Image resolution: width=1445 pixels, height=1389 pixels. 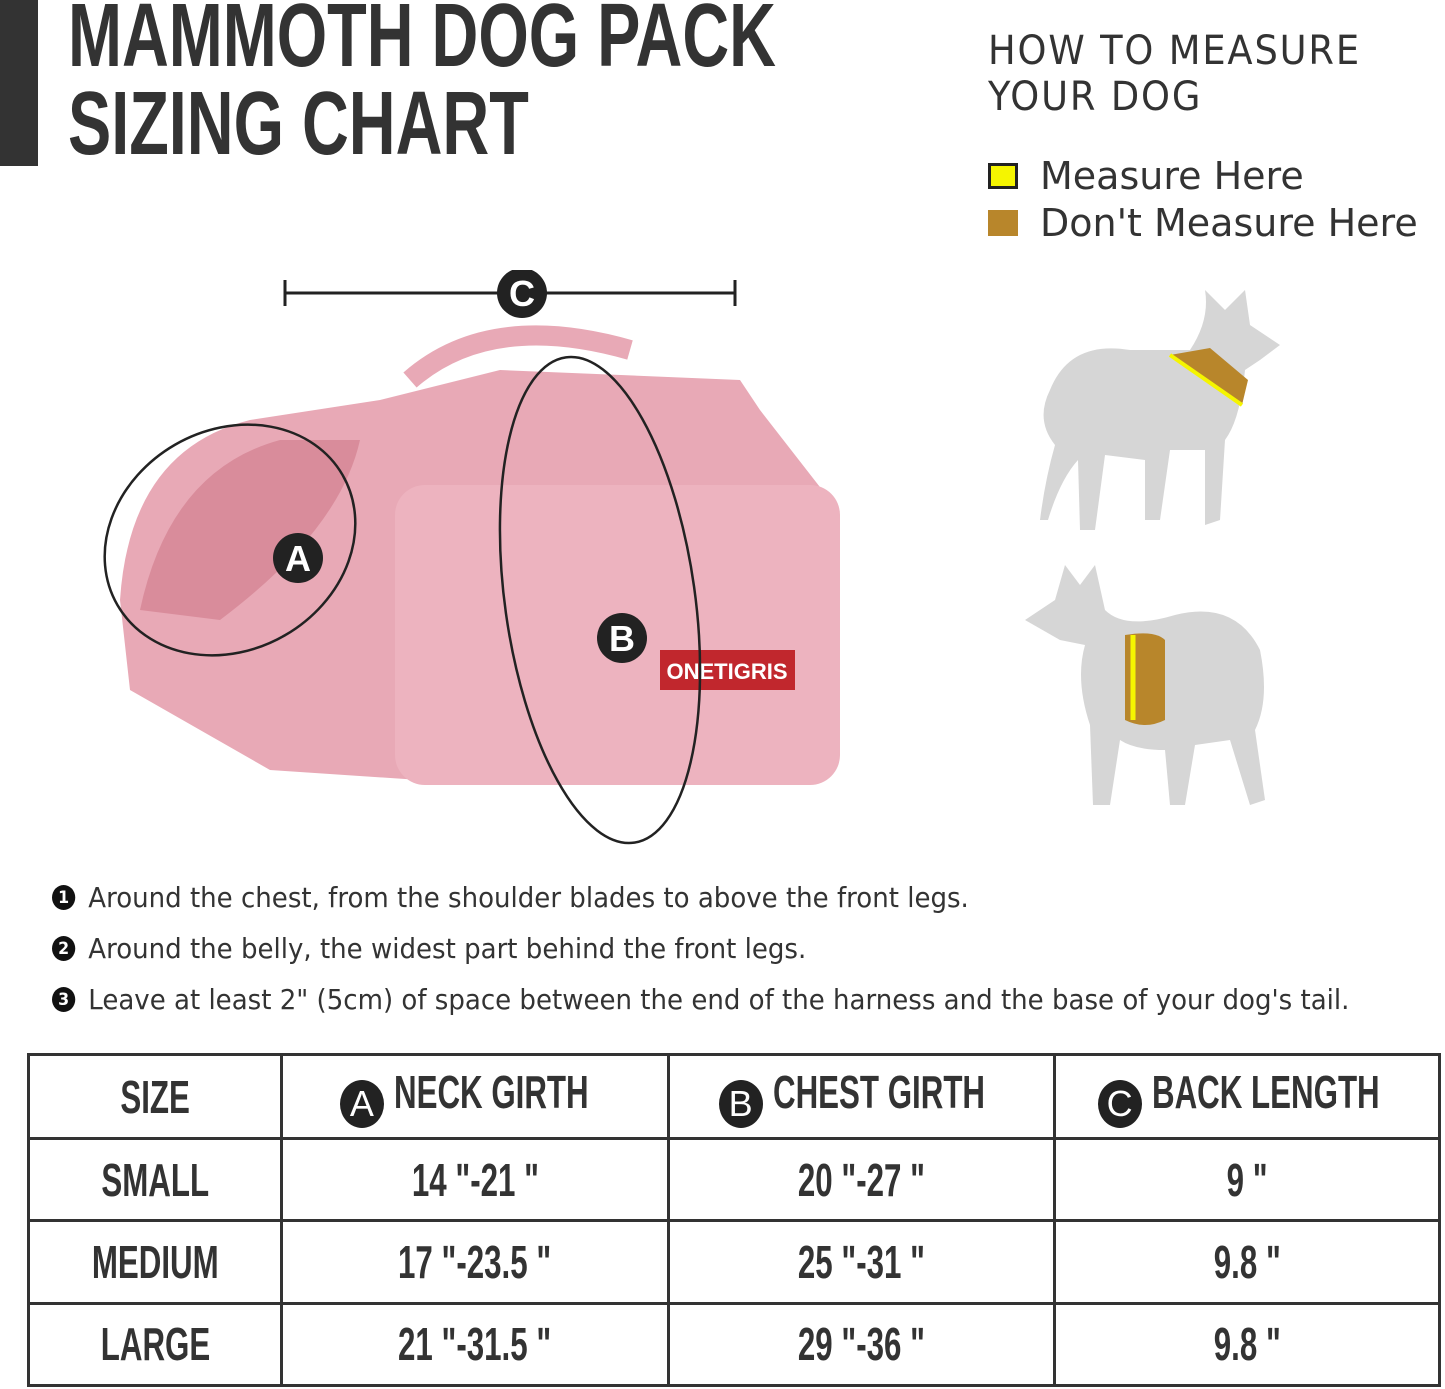 I want to click on marker-c-icon: C, so click(x=522, y=294).